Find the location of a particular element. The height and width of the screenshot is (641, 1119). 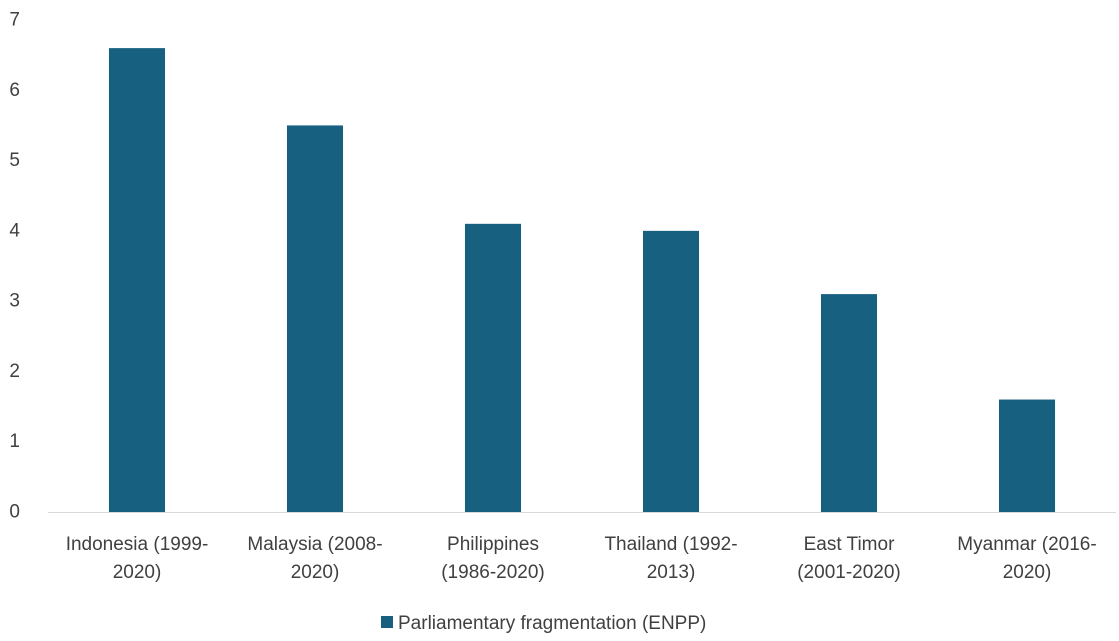

y-tick-label: 2 is located at coordinates (14, 371).